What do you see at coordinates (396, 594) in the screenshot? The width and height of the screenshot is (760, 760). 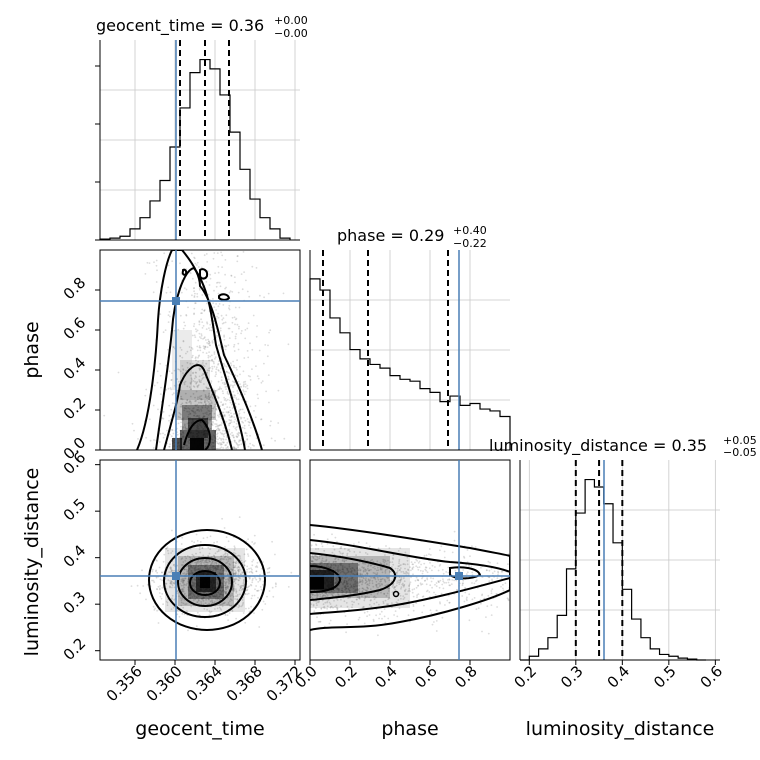 I see `contour-lp-dot` at bounding box center [396, 594].